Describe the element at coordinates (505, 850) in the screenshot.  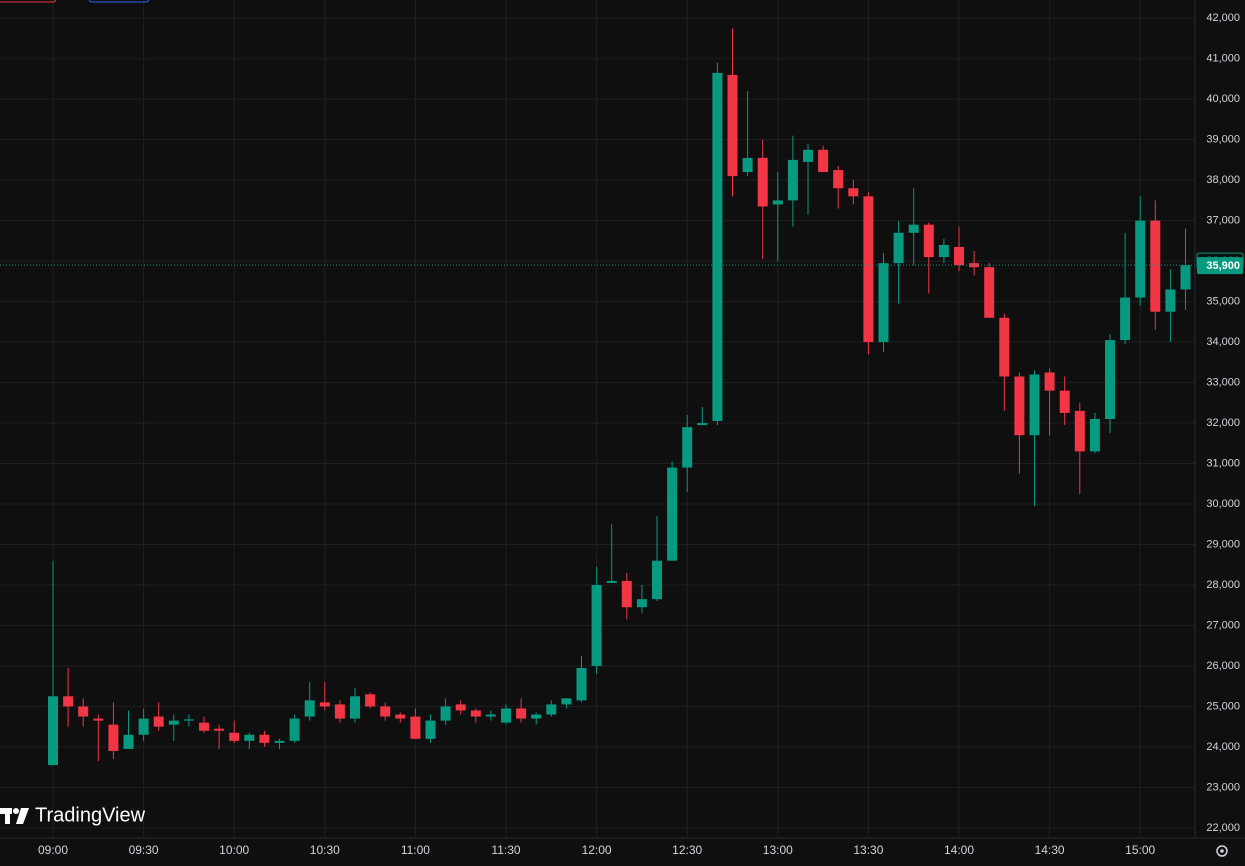
I see `x-tick-label: 11:30` at that location.